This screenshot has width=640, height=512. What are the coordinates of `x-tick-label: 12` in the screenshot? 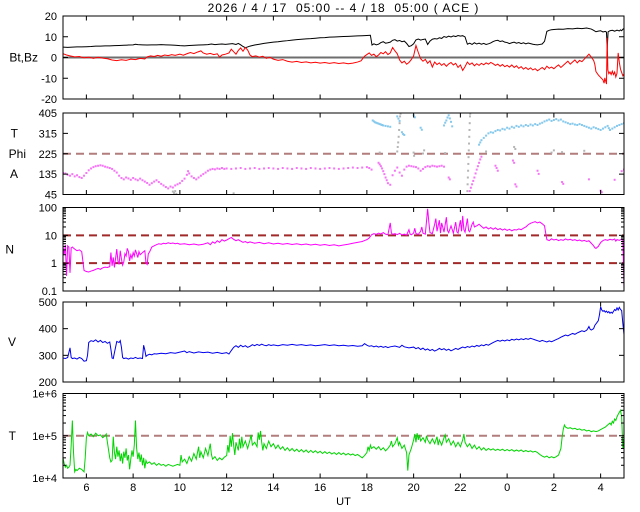 It's located at (227, 488).